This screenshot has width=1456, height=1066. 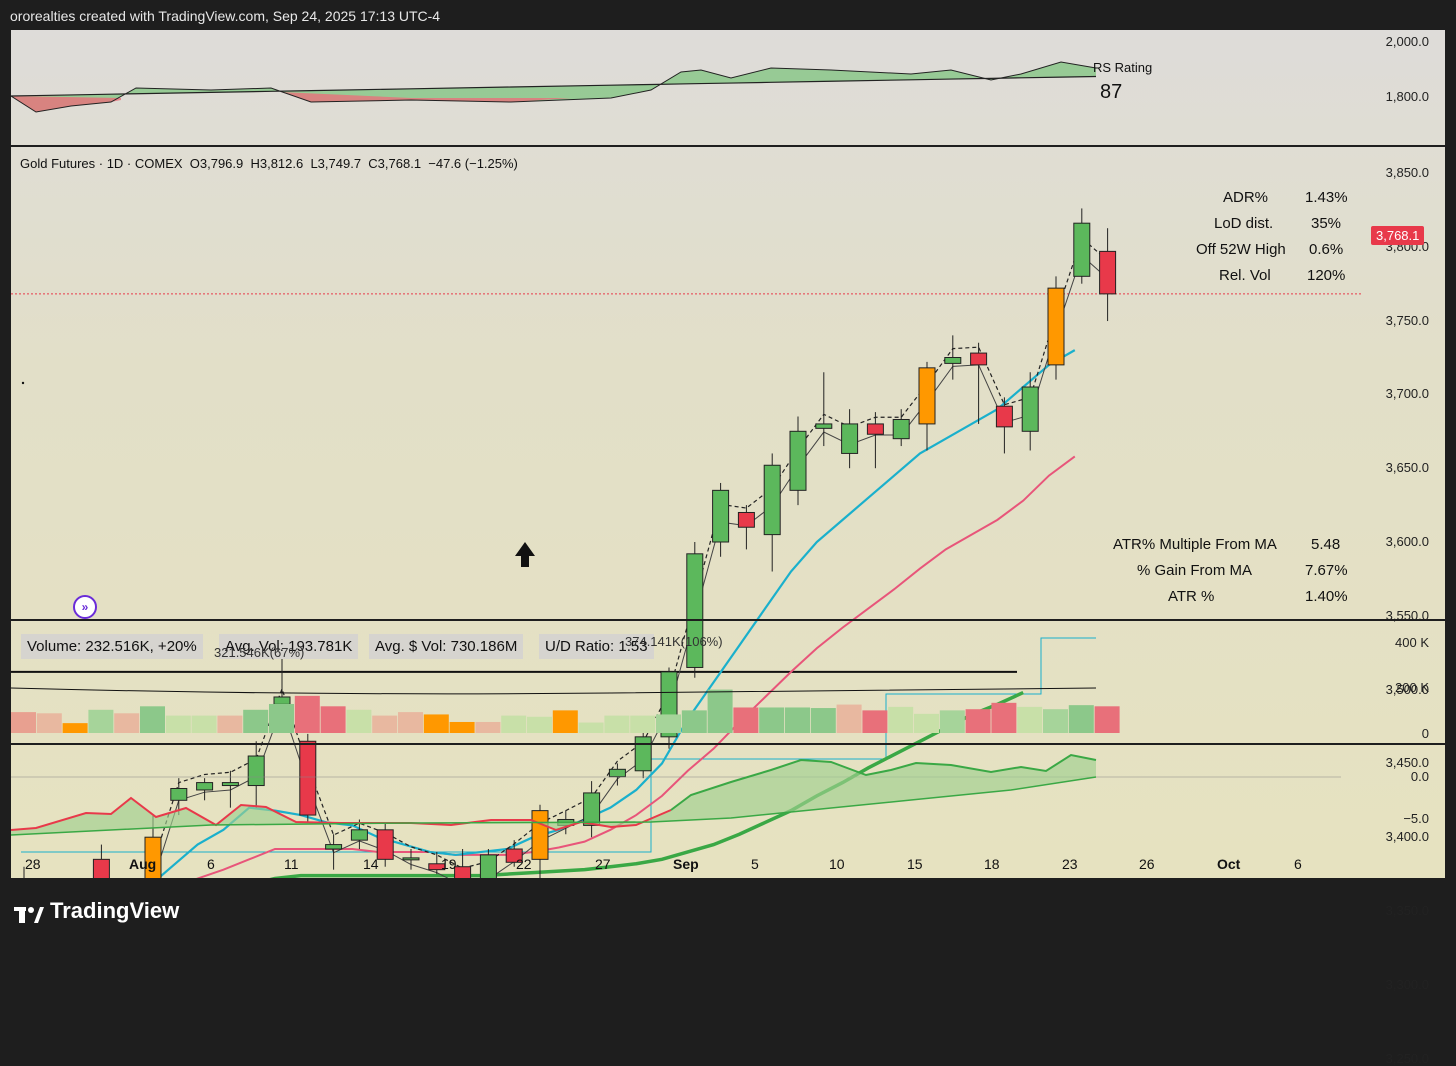 What do you see at coordinates (883, 782) in the screenshot?
I see `osc-line-green` at bounding box center [883, 782].